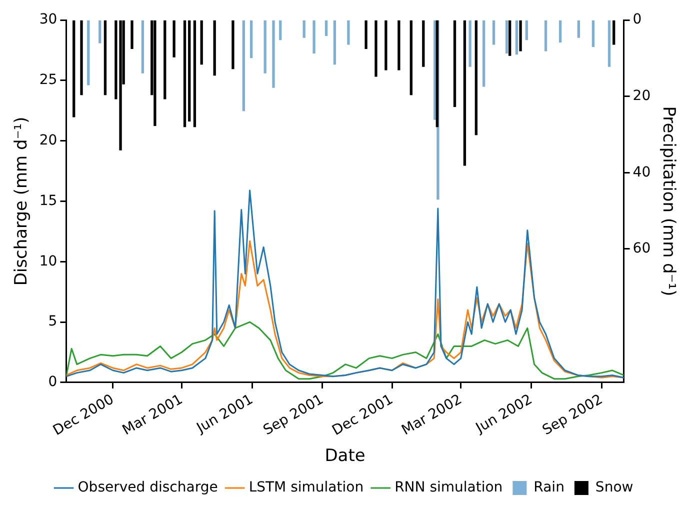 The height and width of the screenshot is (513, 694). I want to click on y-tick-label: 15, so click(48, 200).